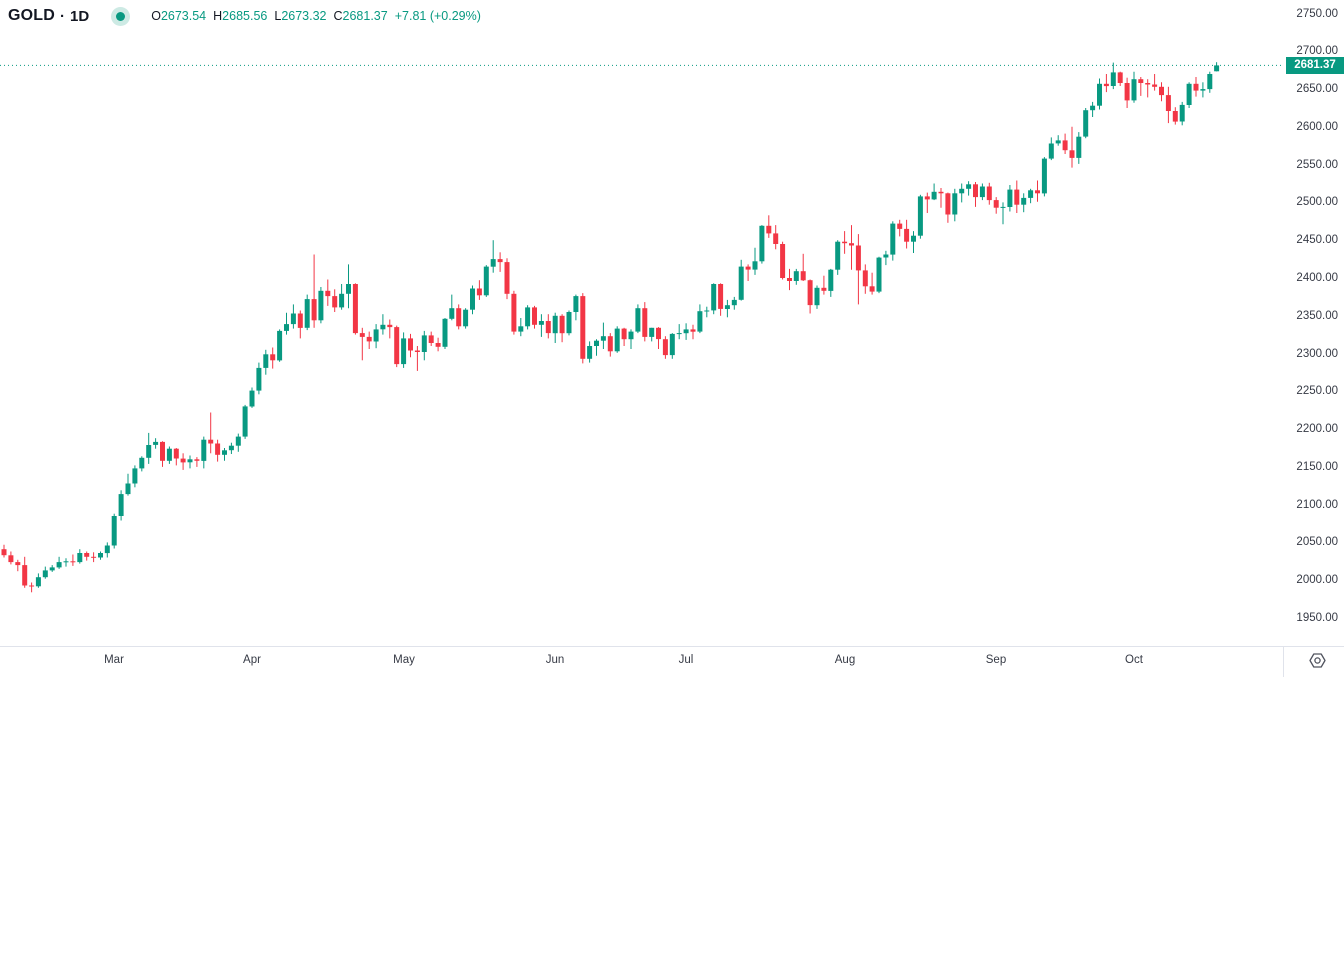 This screenshot has height=962, width=1344. What do you see at coordinates (1317, 51) in the screenshot?
I see `price-tick-label: 2700.00` at bounding box center [1317, 51].